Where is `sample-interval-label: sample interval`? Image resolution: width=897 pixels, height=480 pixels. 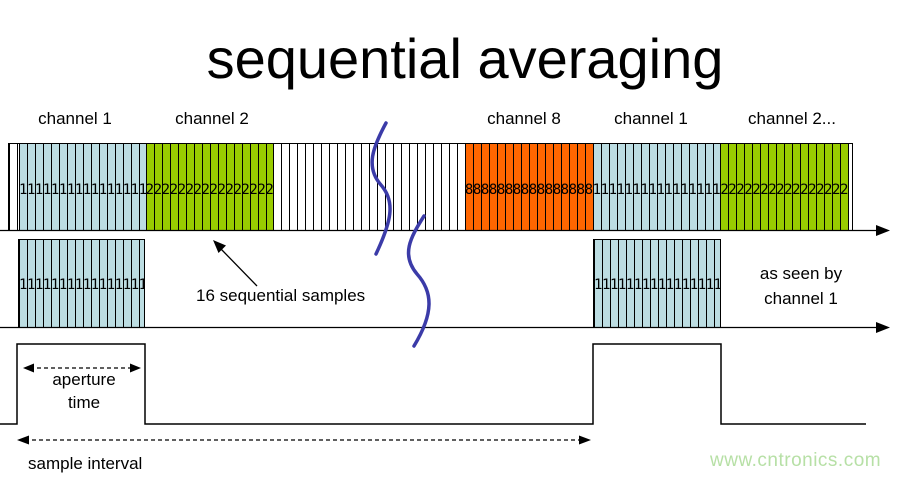 sample-interval-label: sample interval is located at coordinates (85, 463).